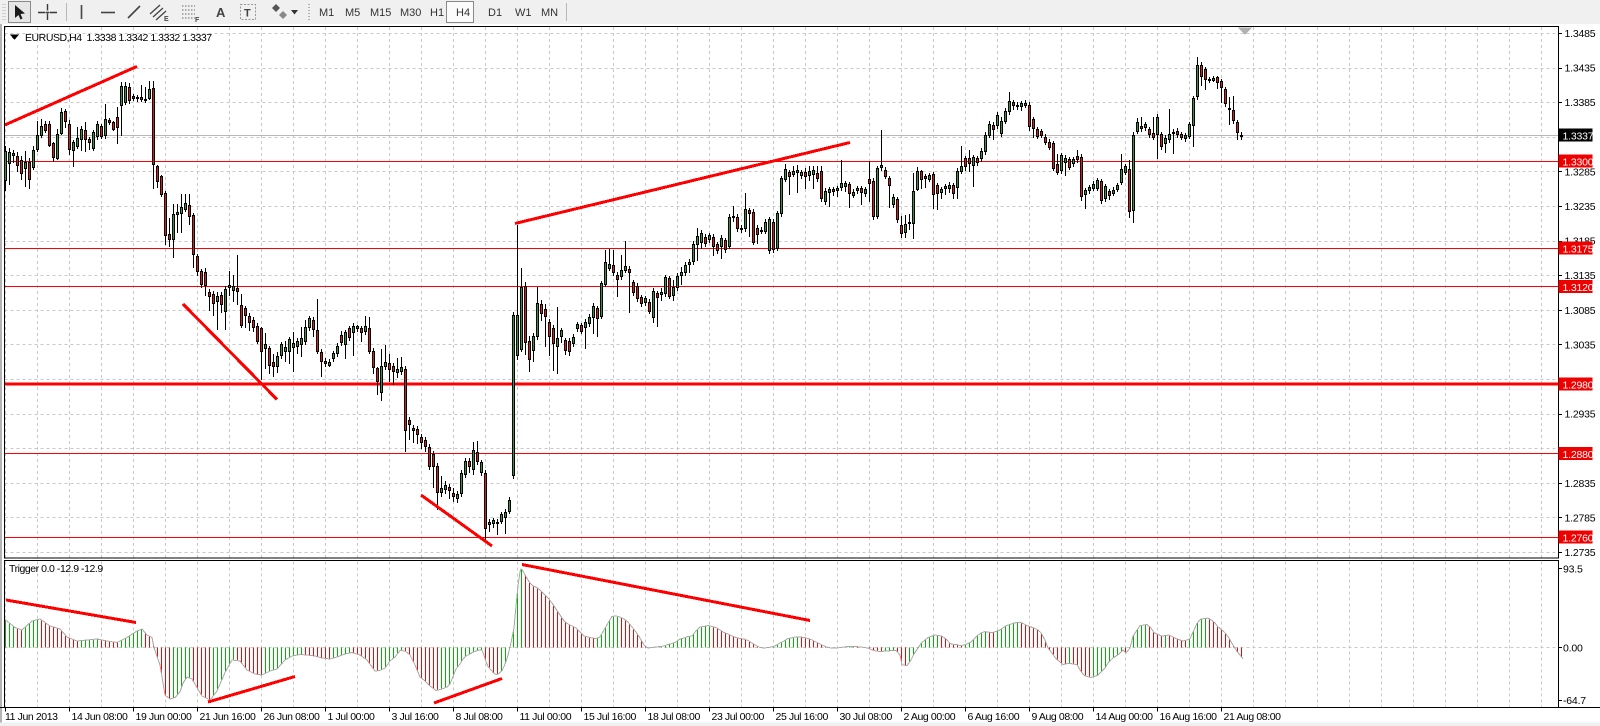  What do you see at coordinates (1573, 649) in the screenshot?
I see `svg-text: 0.00` at bounding box center [1573, 649].